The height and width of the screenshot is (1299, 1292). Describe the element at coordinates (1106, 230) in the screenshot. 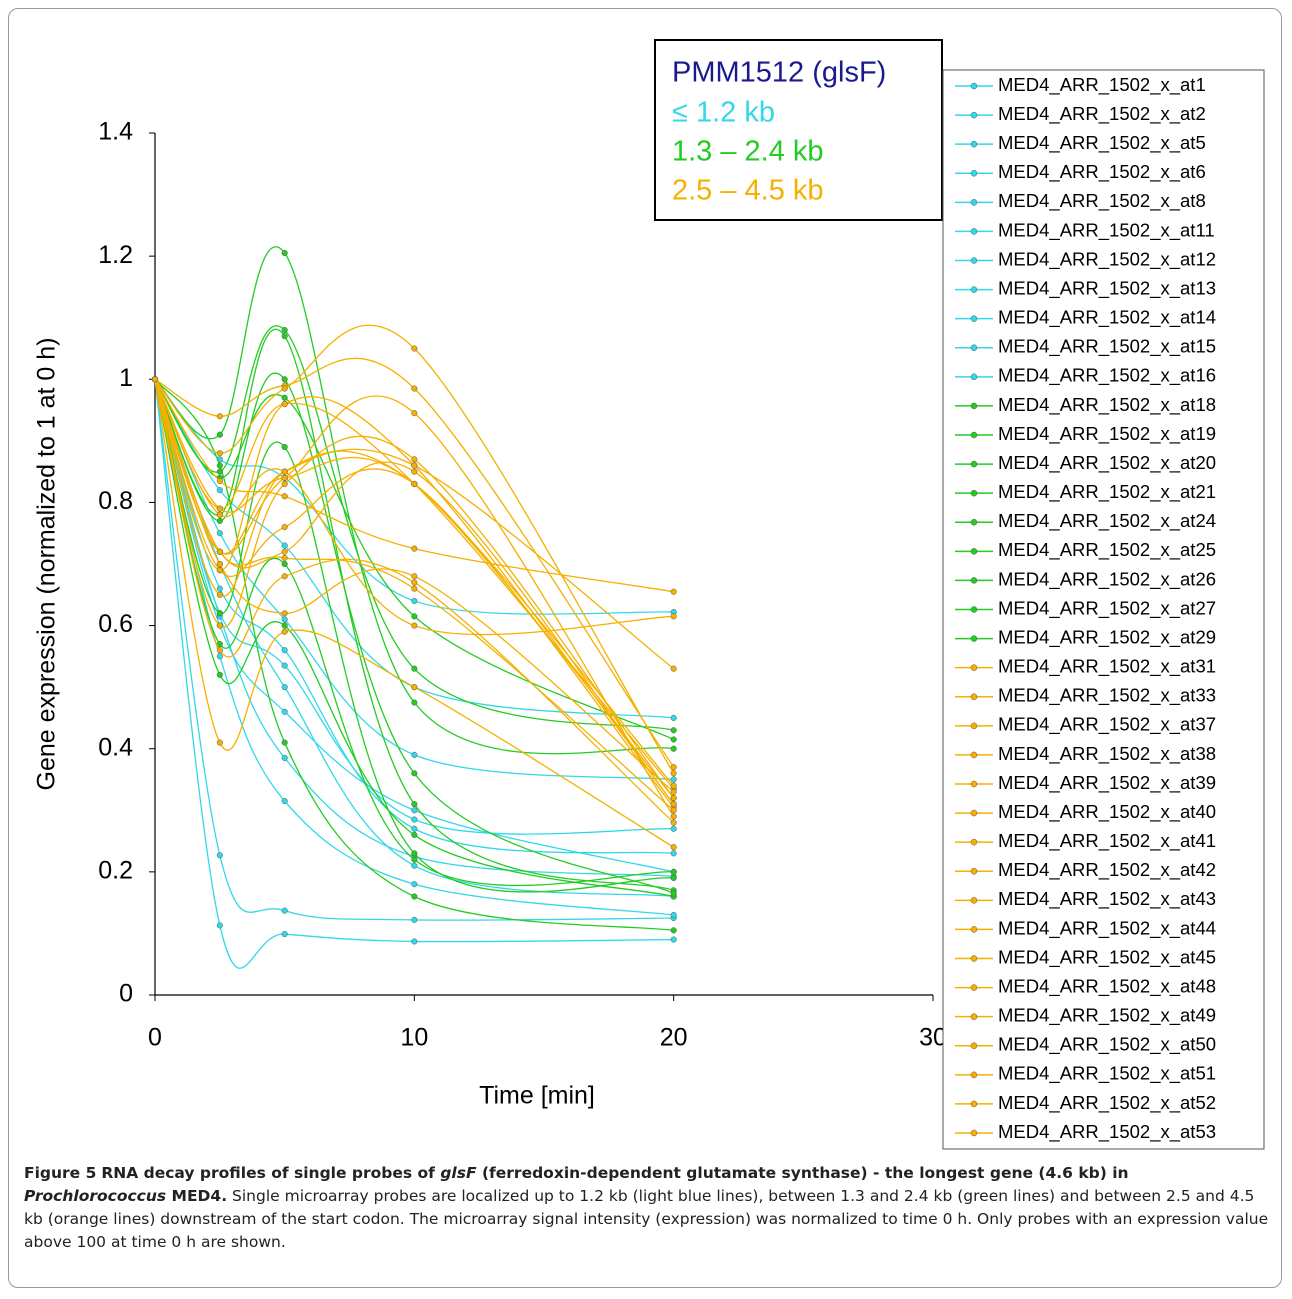

I see `legend-label: MED4_ARR_1502_x_at11` at that location.